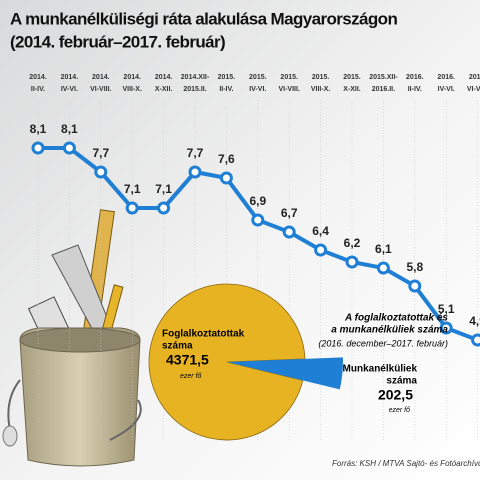 The image size is (480, 480). What do you see at coordinates (389, 330) in the screenshot?
I see `pie-title: a munkanélküliek száma` at bounding box center [389, 330].